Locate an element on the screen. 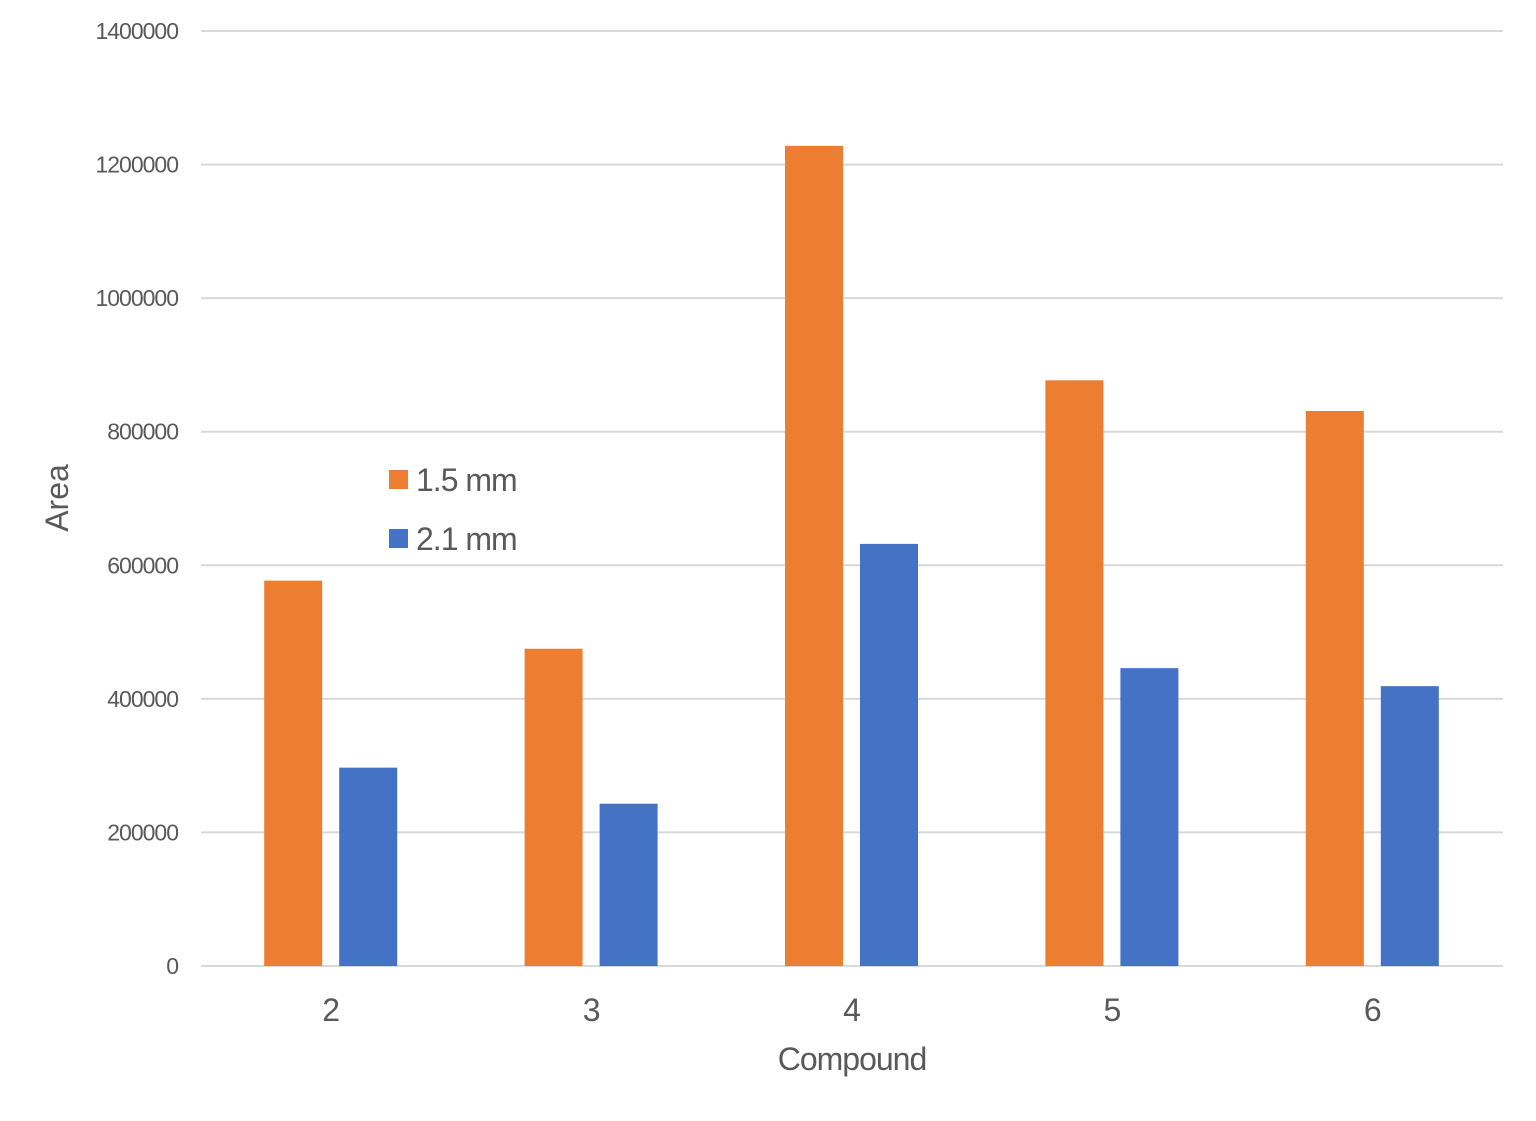  y-tick-label: 0 is located at coordinates (172, 966).